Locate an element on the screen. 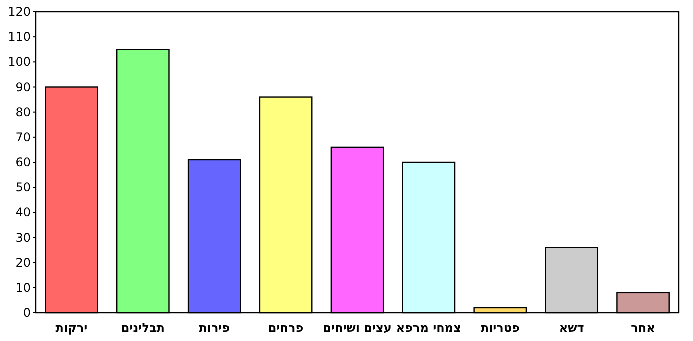 The height and width of the screenshot is (341, 693). ytick: 10 is located at coordinates (23, 287).